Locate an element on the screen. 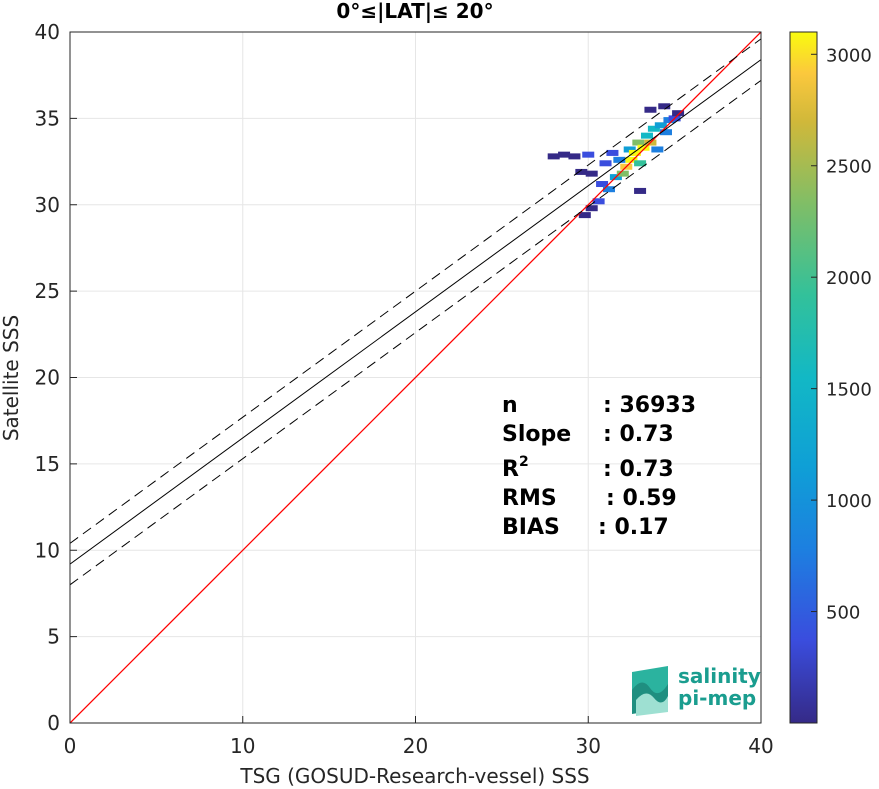 The height and width of the screenshot is (789, 879). cb-tick-label-4: 2500 is located at coordinates (849, 167).